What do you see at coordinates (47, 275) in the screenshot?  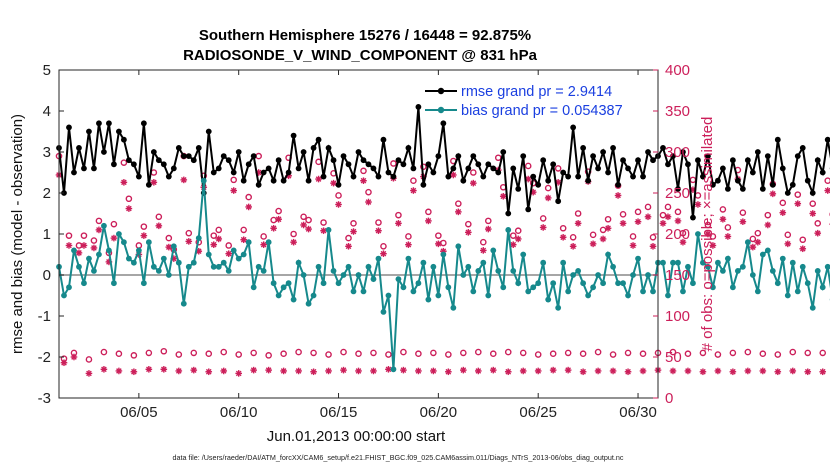 I see `y-tick-label: 0` at bounding box center [47, 275].